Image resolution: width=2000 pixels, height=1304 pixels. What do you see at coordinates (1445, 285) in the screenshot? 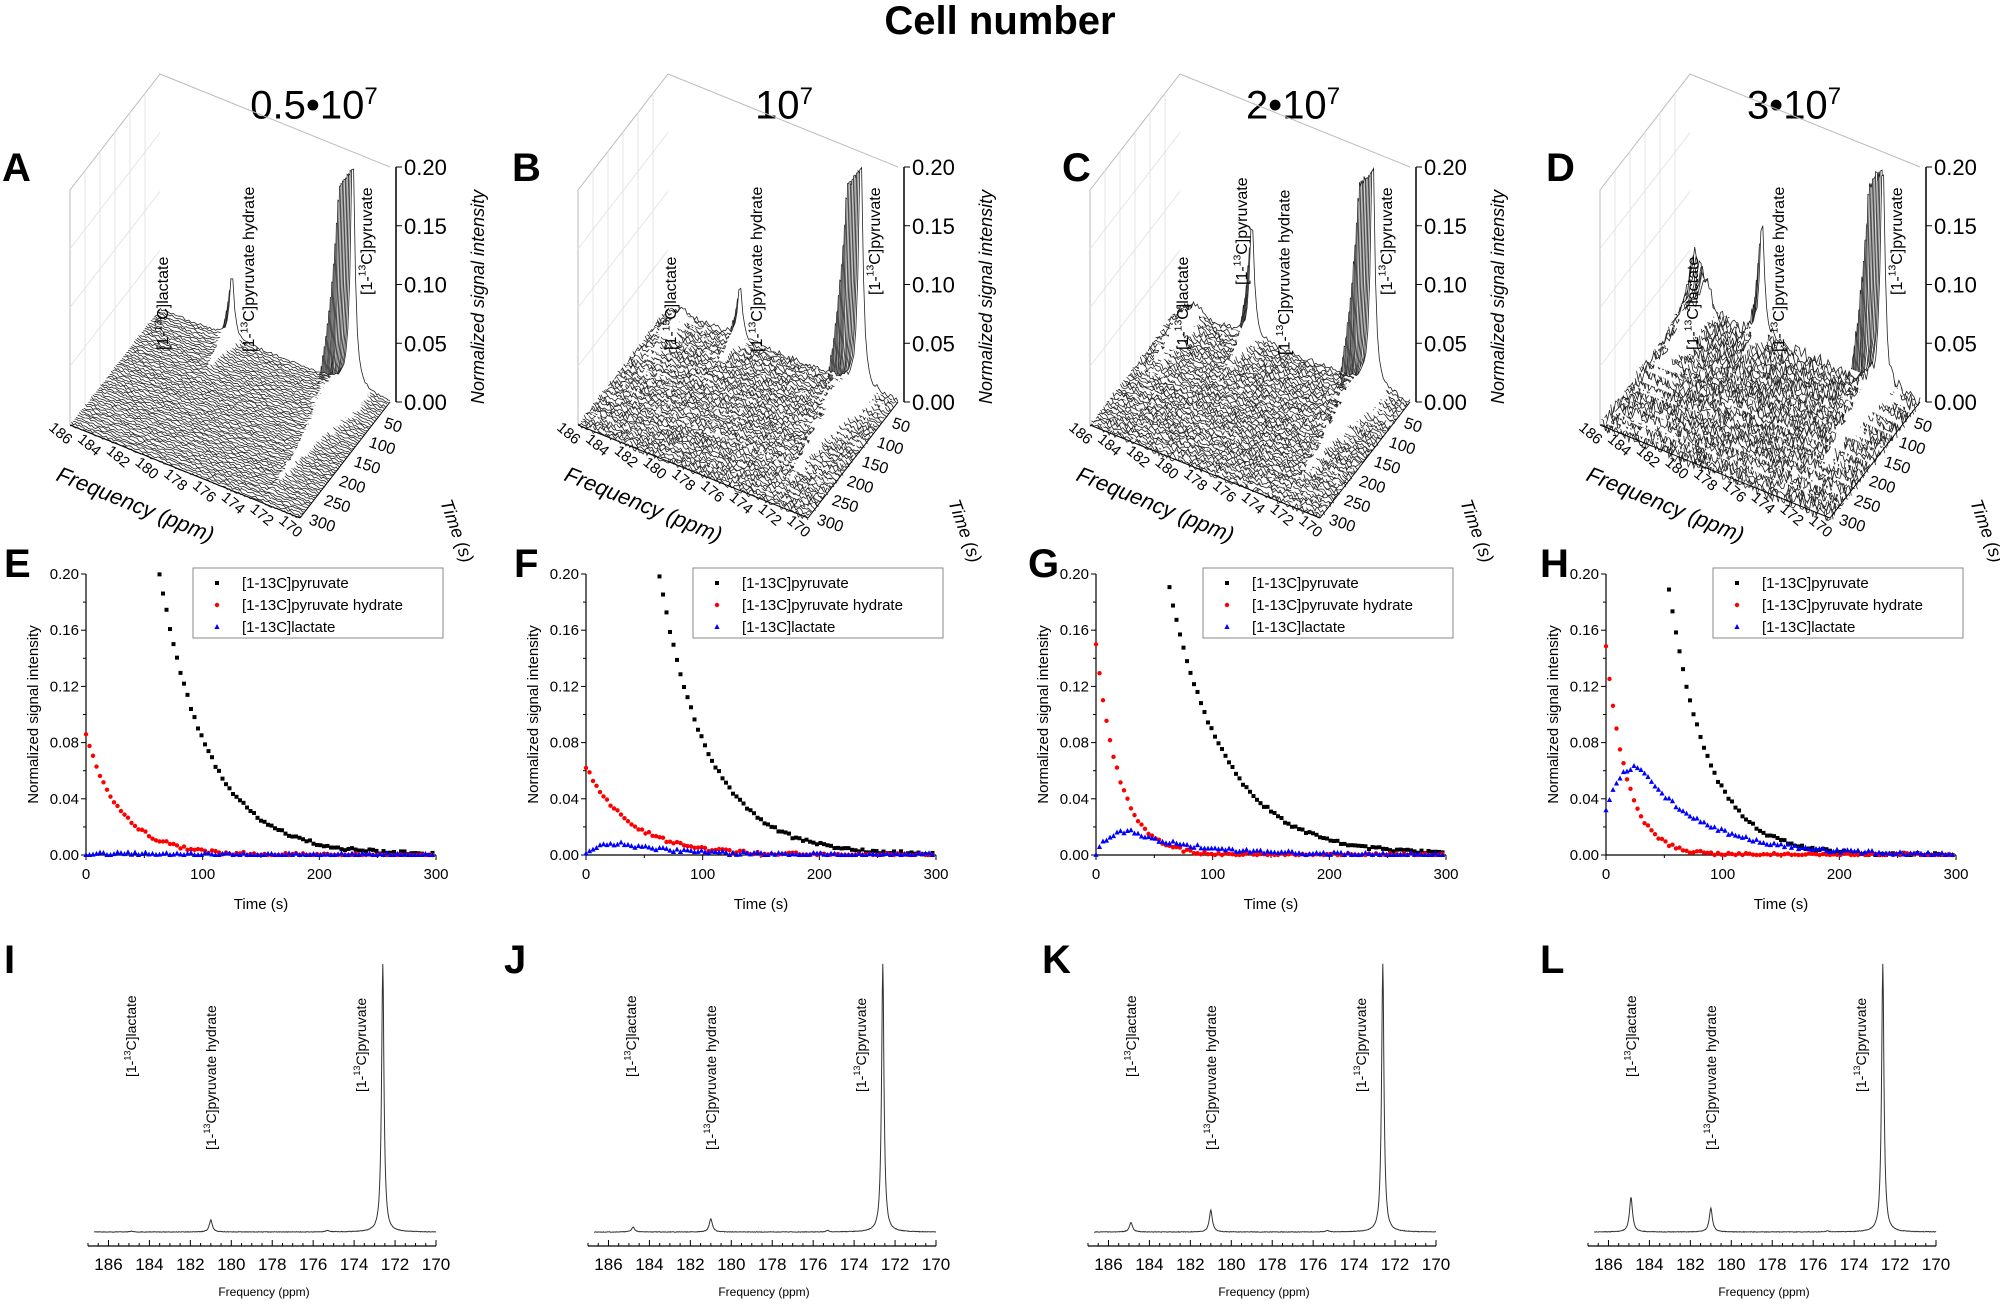
I see `z-tick-label: 0.10` at bounding box center [1445, 285].